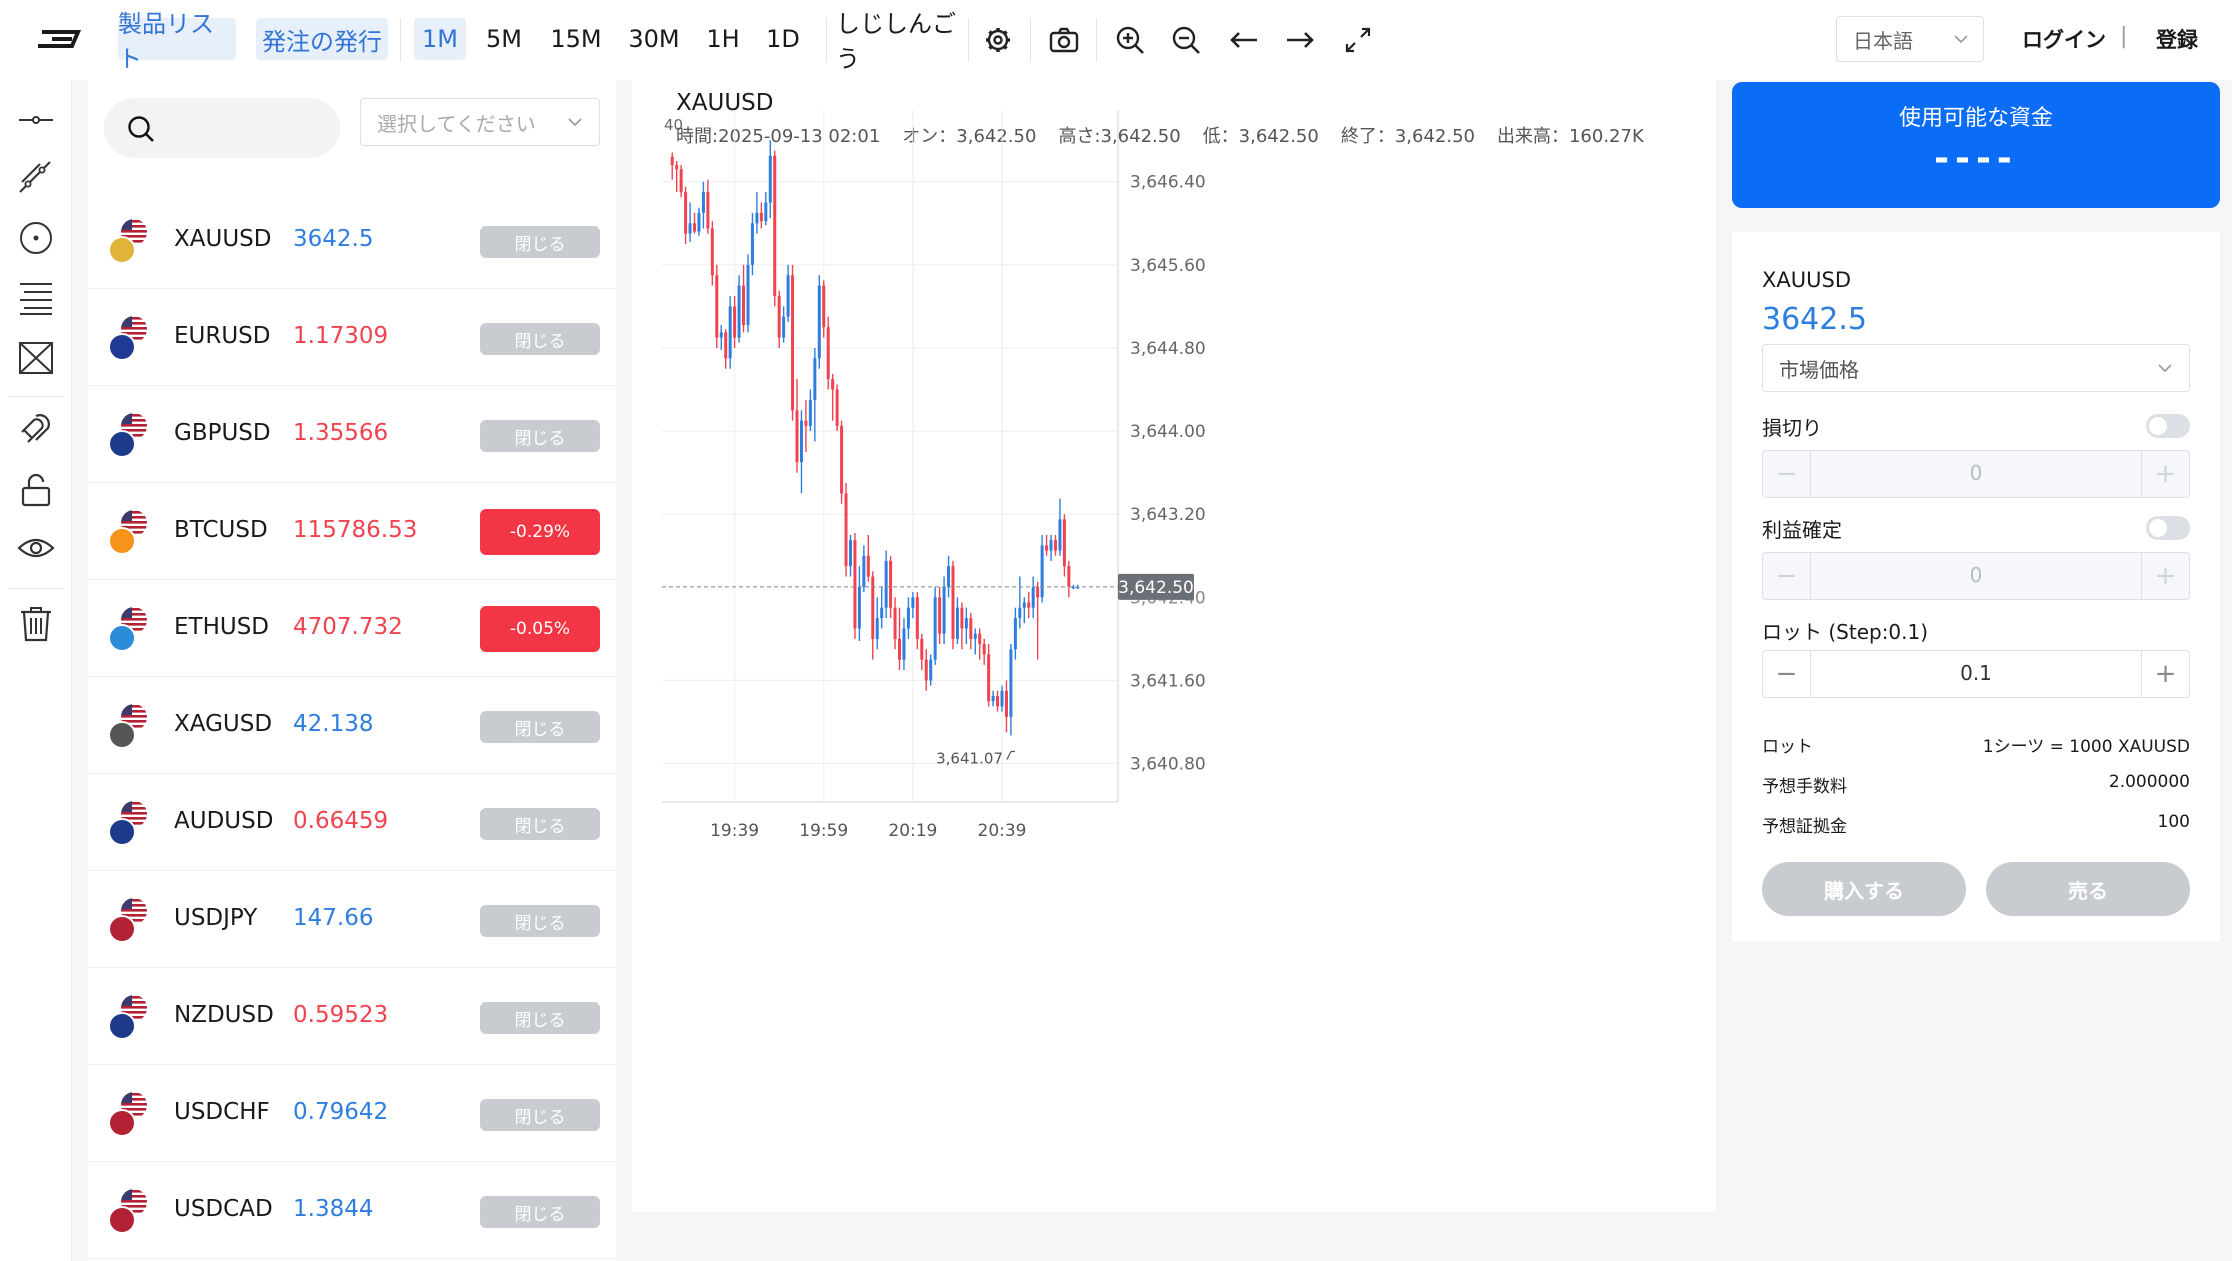 This screenshot has width=2232, height=1261. I want to click on lock-icon, so click(36, 490).